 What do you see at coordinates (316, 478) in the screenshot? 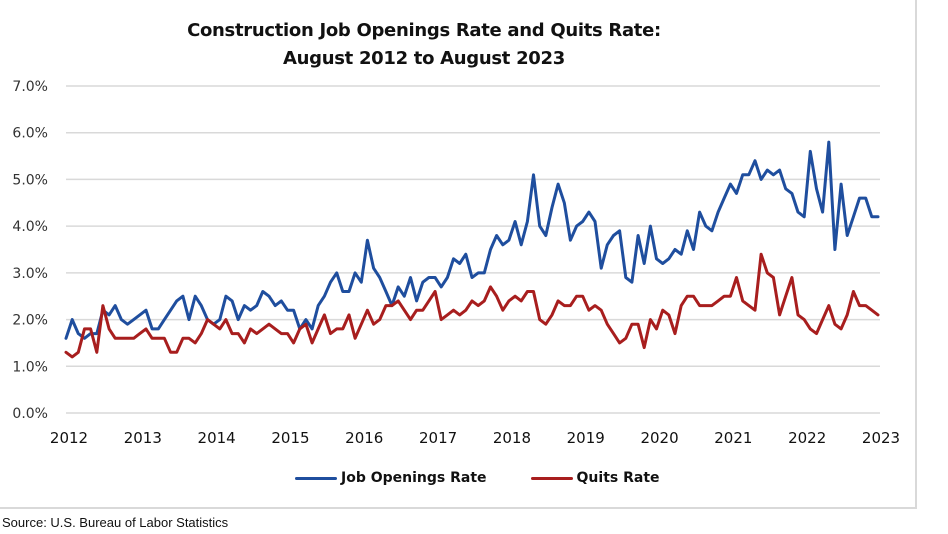
I see `legend-swatch-job-openings` at bounding box center [316, 478].